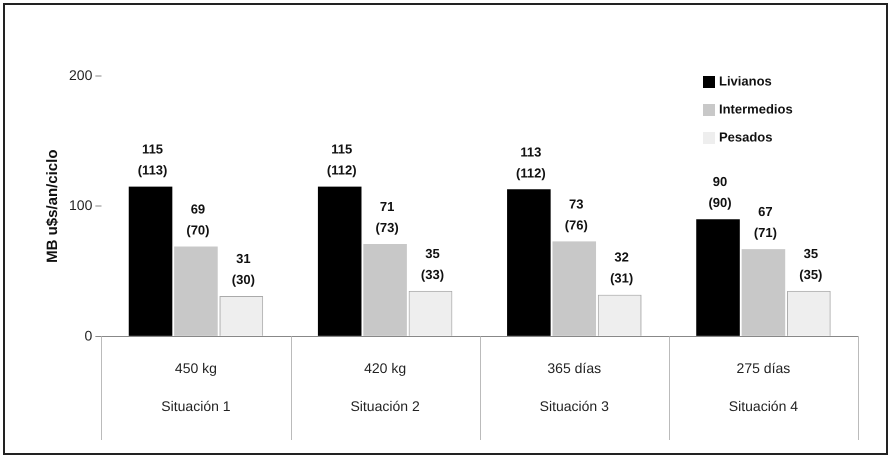 Image resolution: width=893 pixels, height=460 pixels. What do you see at coordinates (243, 269) in the screenshot?
I see `data-label: 31 (30)` at bounding box center [243, 269].